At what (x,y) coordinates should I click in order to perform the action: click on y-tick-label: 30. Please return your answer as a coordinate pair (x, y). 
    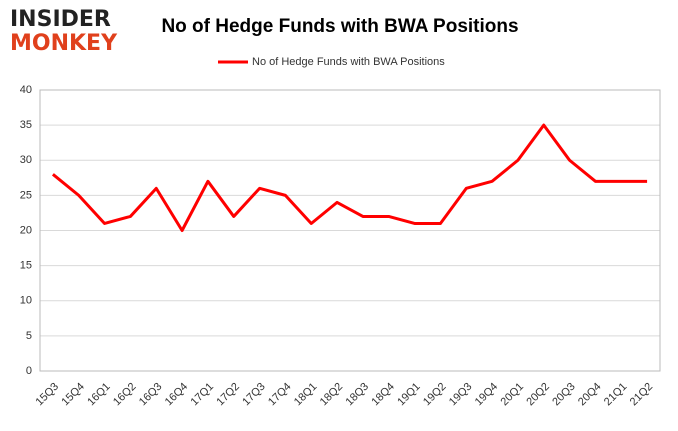
    Looking at the image, I should click on (26, 160).